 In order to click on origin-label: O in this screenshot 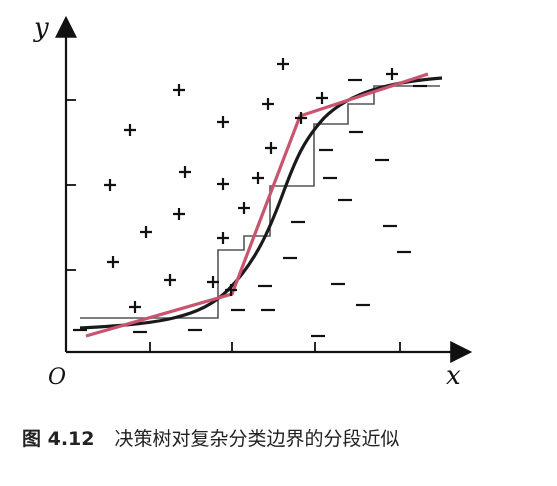, I will do `click(57, 377)`.